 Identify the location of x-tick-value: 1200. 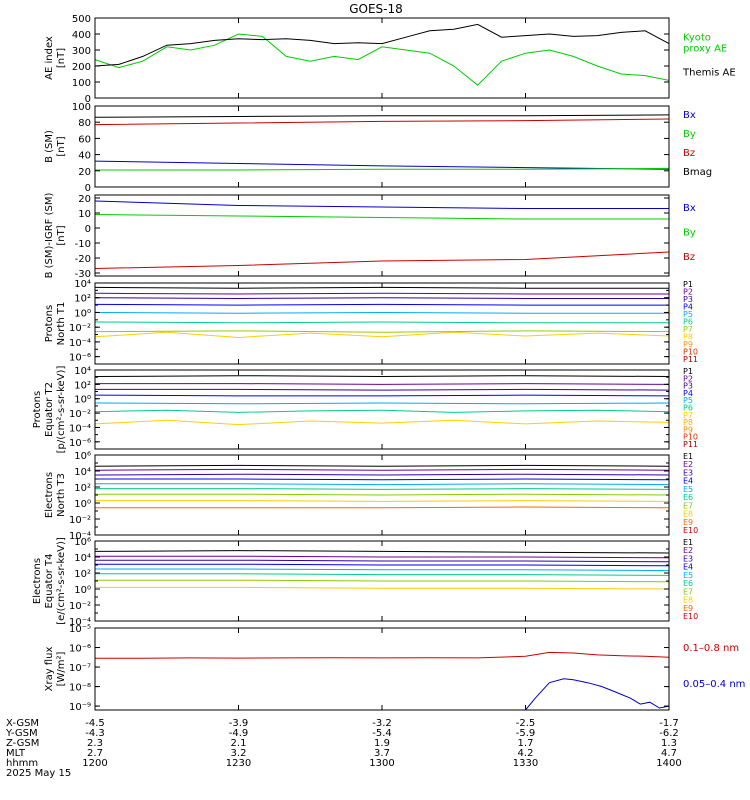
(94, 763).